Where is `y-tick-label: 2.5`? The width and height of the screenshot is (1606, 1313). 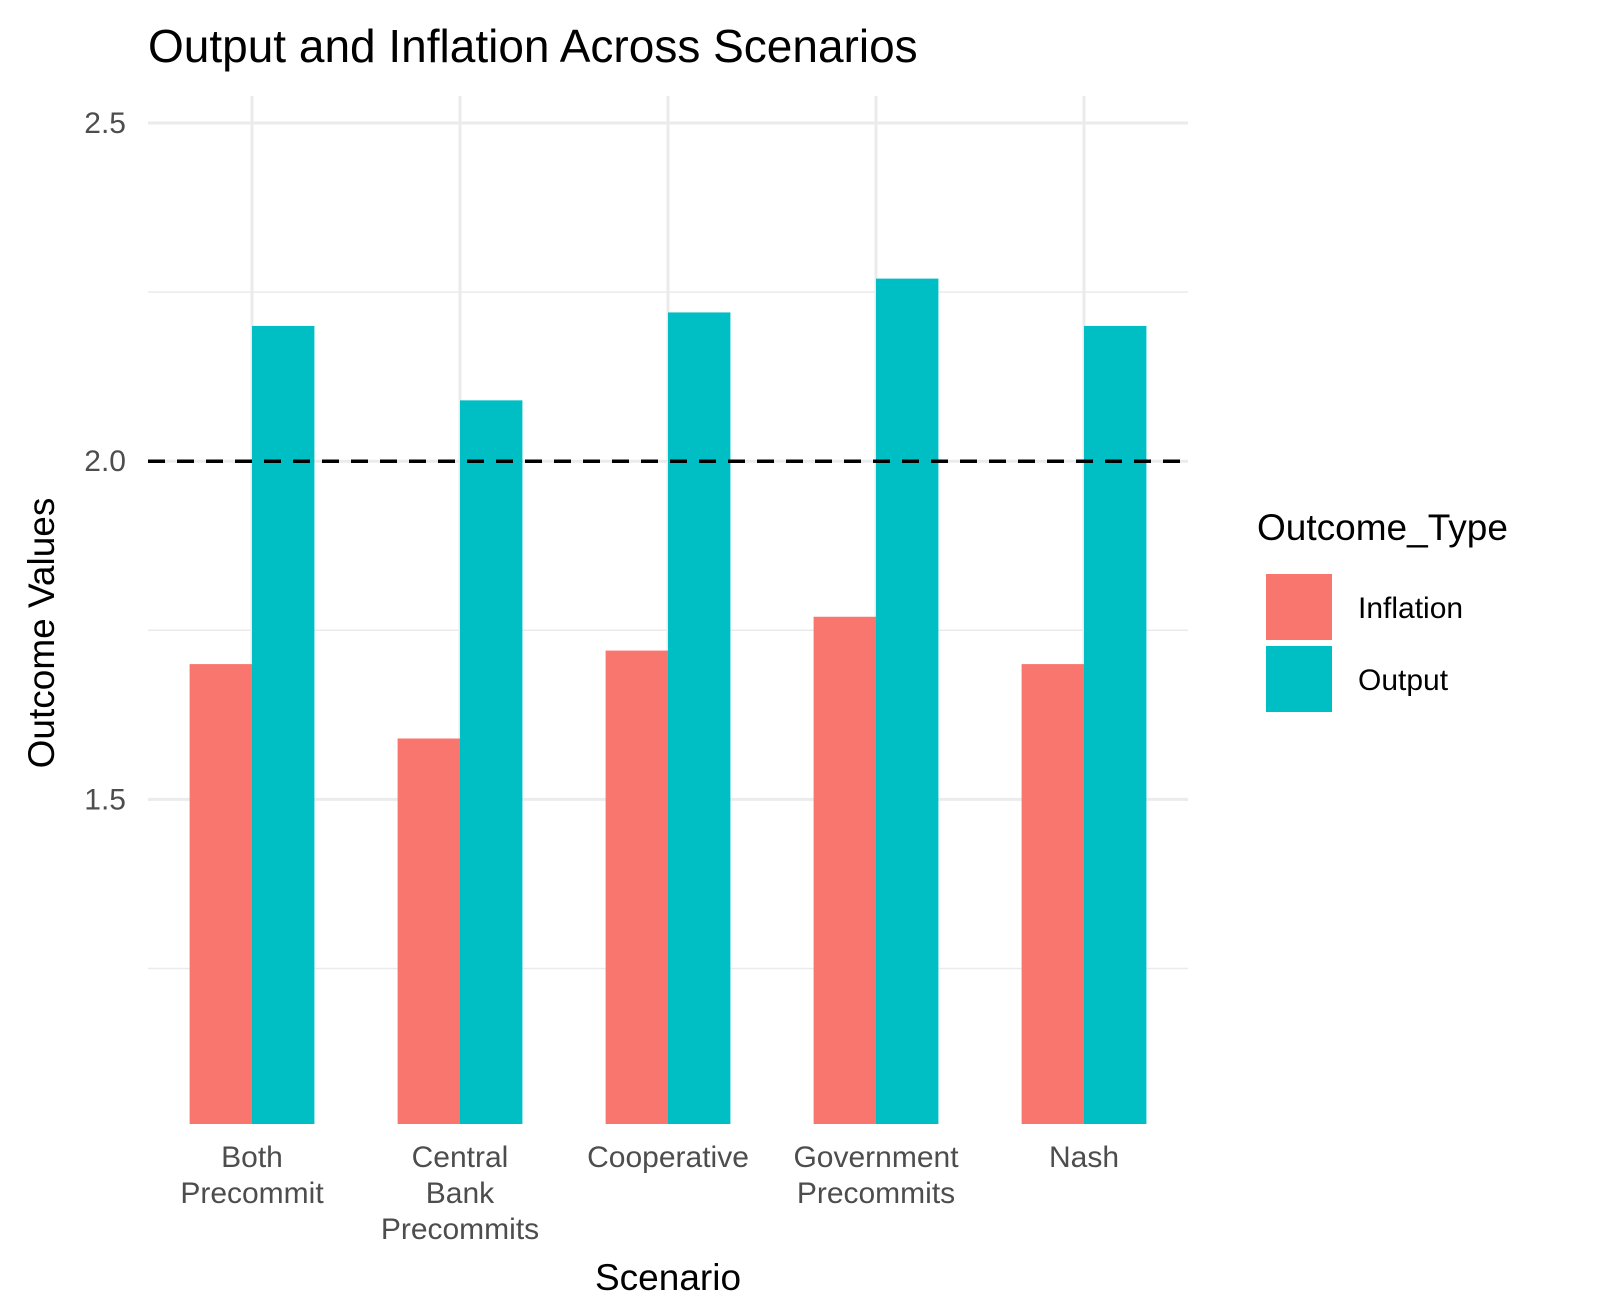
y-tick-label: 2.5 is located at coordinates (105, 123).